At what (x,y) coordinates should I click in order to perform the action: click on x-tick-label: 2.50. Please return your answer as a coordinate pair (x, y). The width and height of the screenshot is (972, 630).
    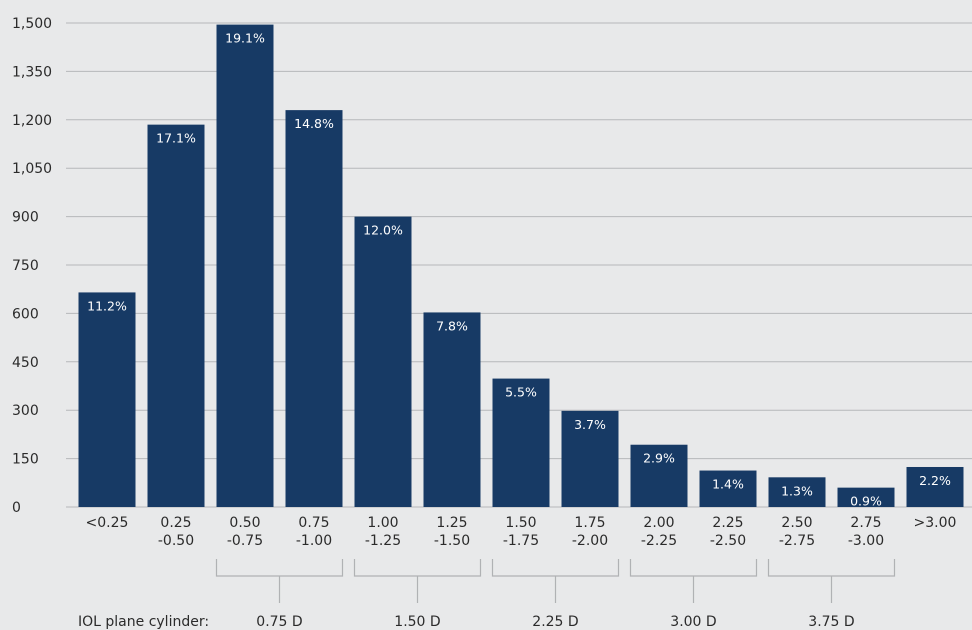
    Looking at the image, I should click on (796, 523).